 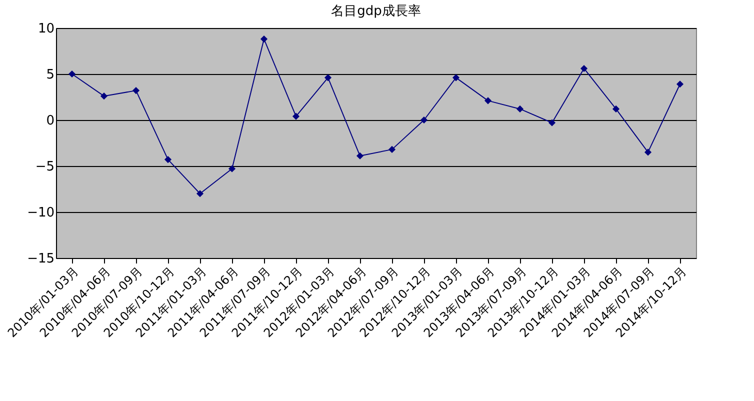 I want to click on chart-title: 名目gdp成長率, so click(x=376, y=11).